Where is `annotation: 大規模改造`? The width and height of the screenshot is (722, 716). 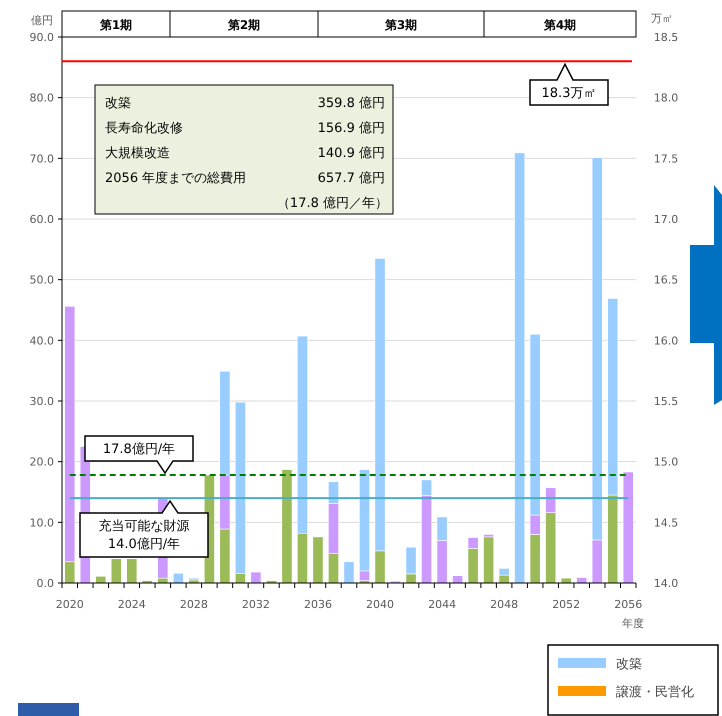
annotation: 大規模改造 is located at coordinates (137, 153).